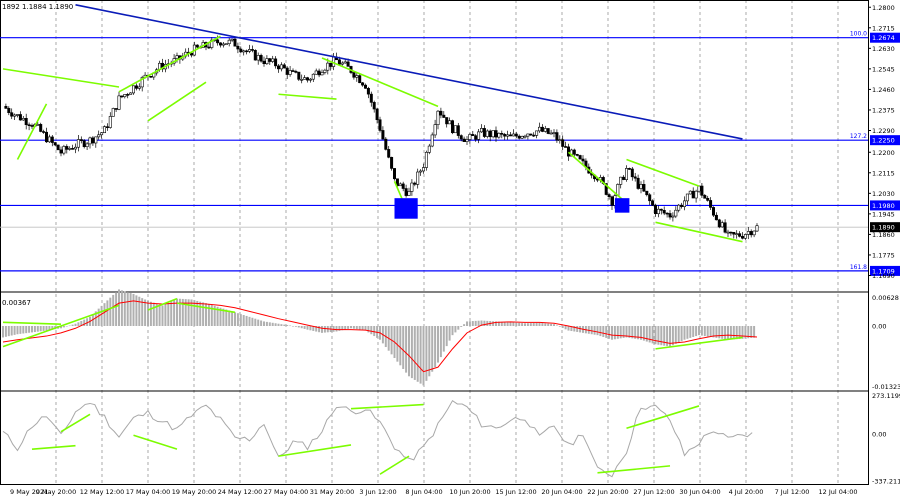 This screenshot has width=900, height=500. I want to click on time-tick-label: 4 Jul 20:00, so click(746, 492).